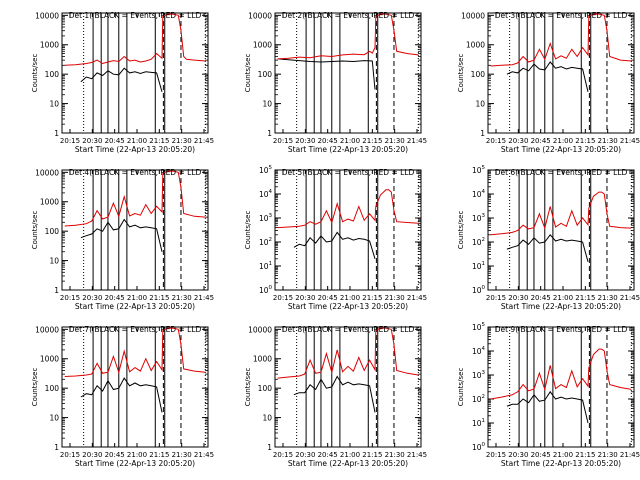 The image size is (640, 480). I want to click on y-tick-exponent: 0, so click(484, 288).